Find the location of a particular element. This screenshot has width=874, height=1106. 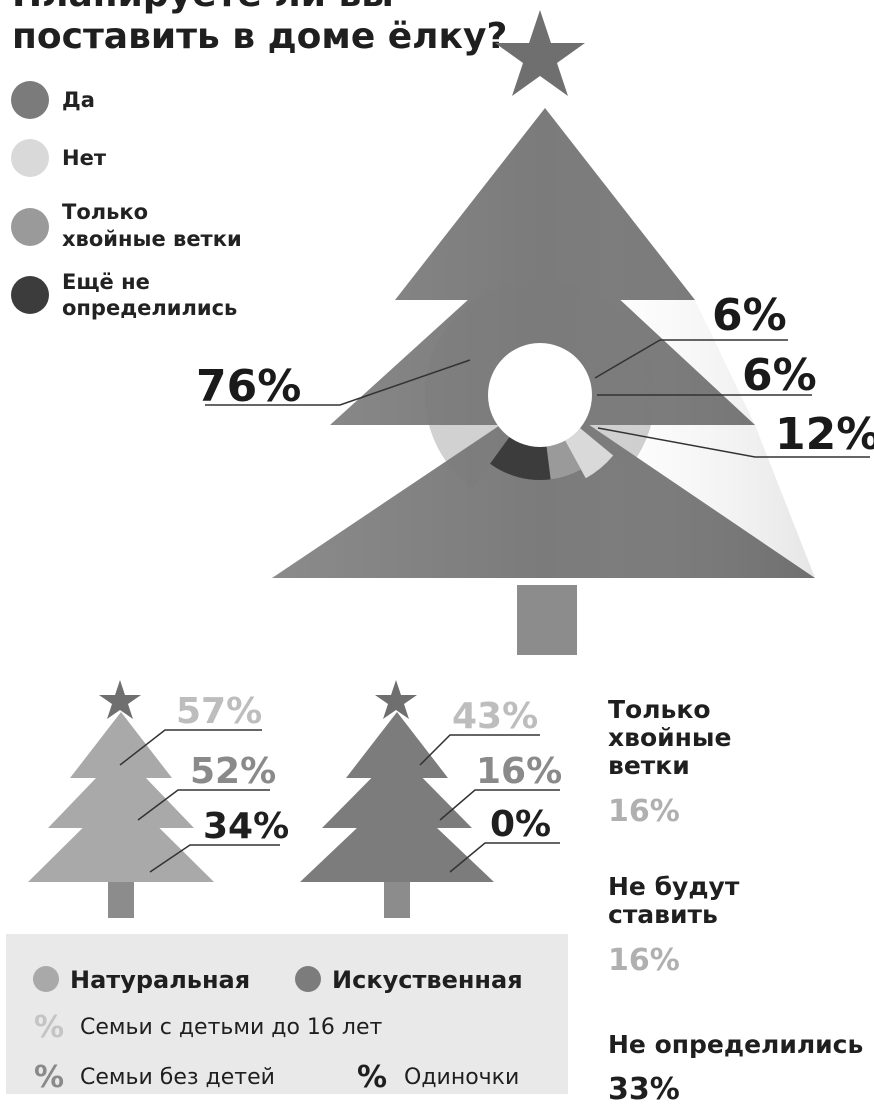

side-stat-branches-label-2: хвойные is located at coordinates (669, 737).